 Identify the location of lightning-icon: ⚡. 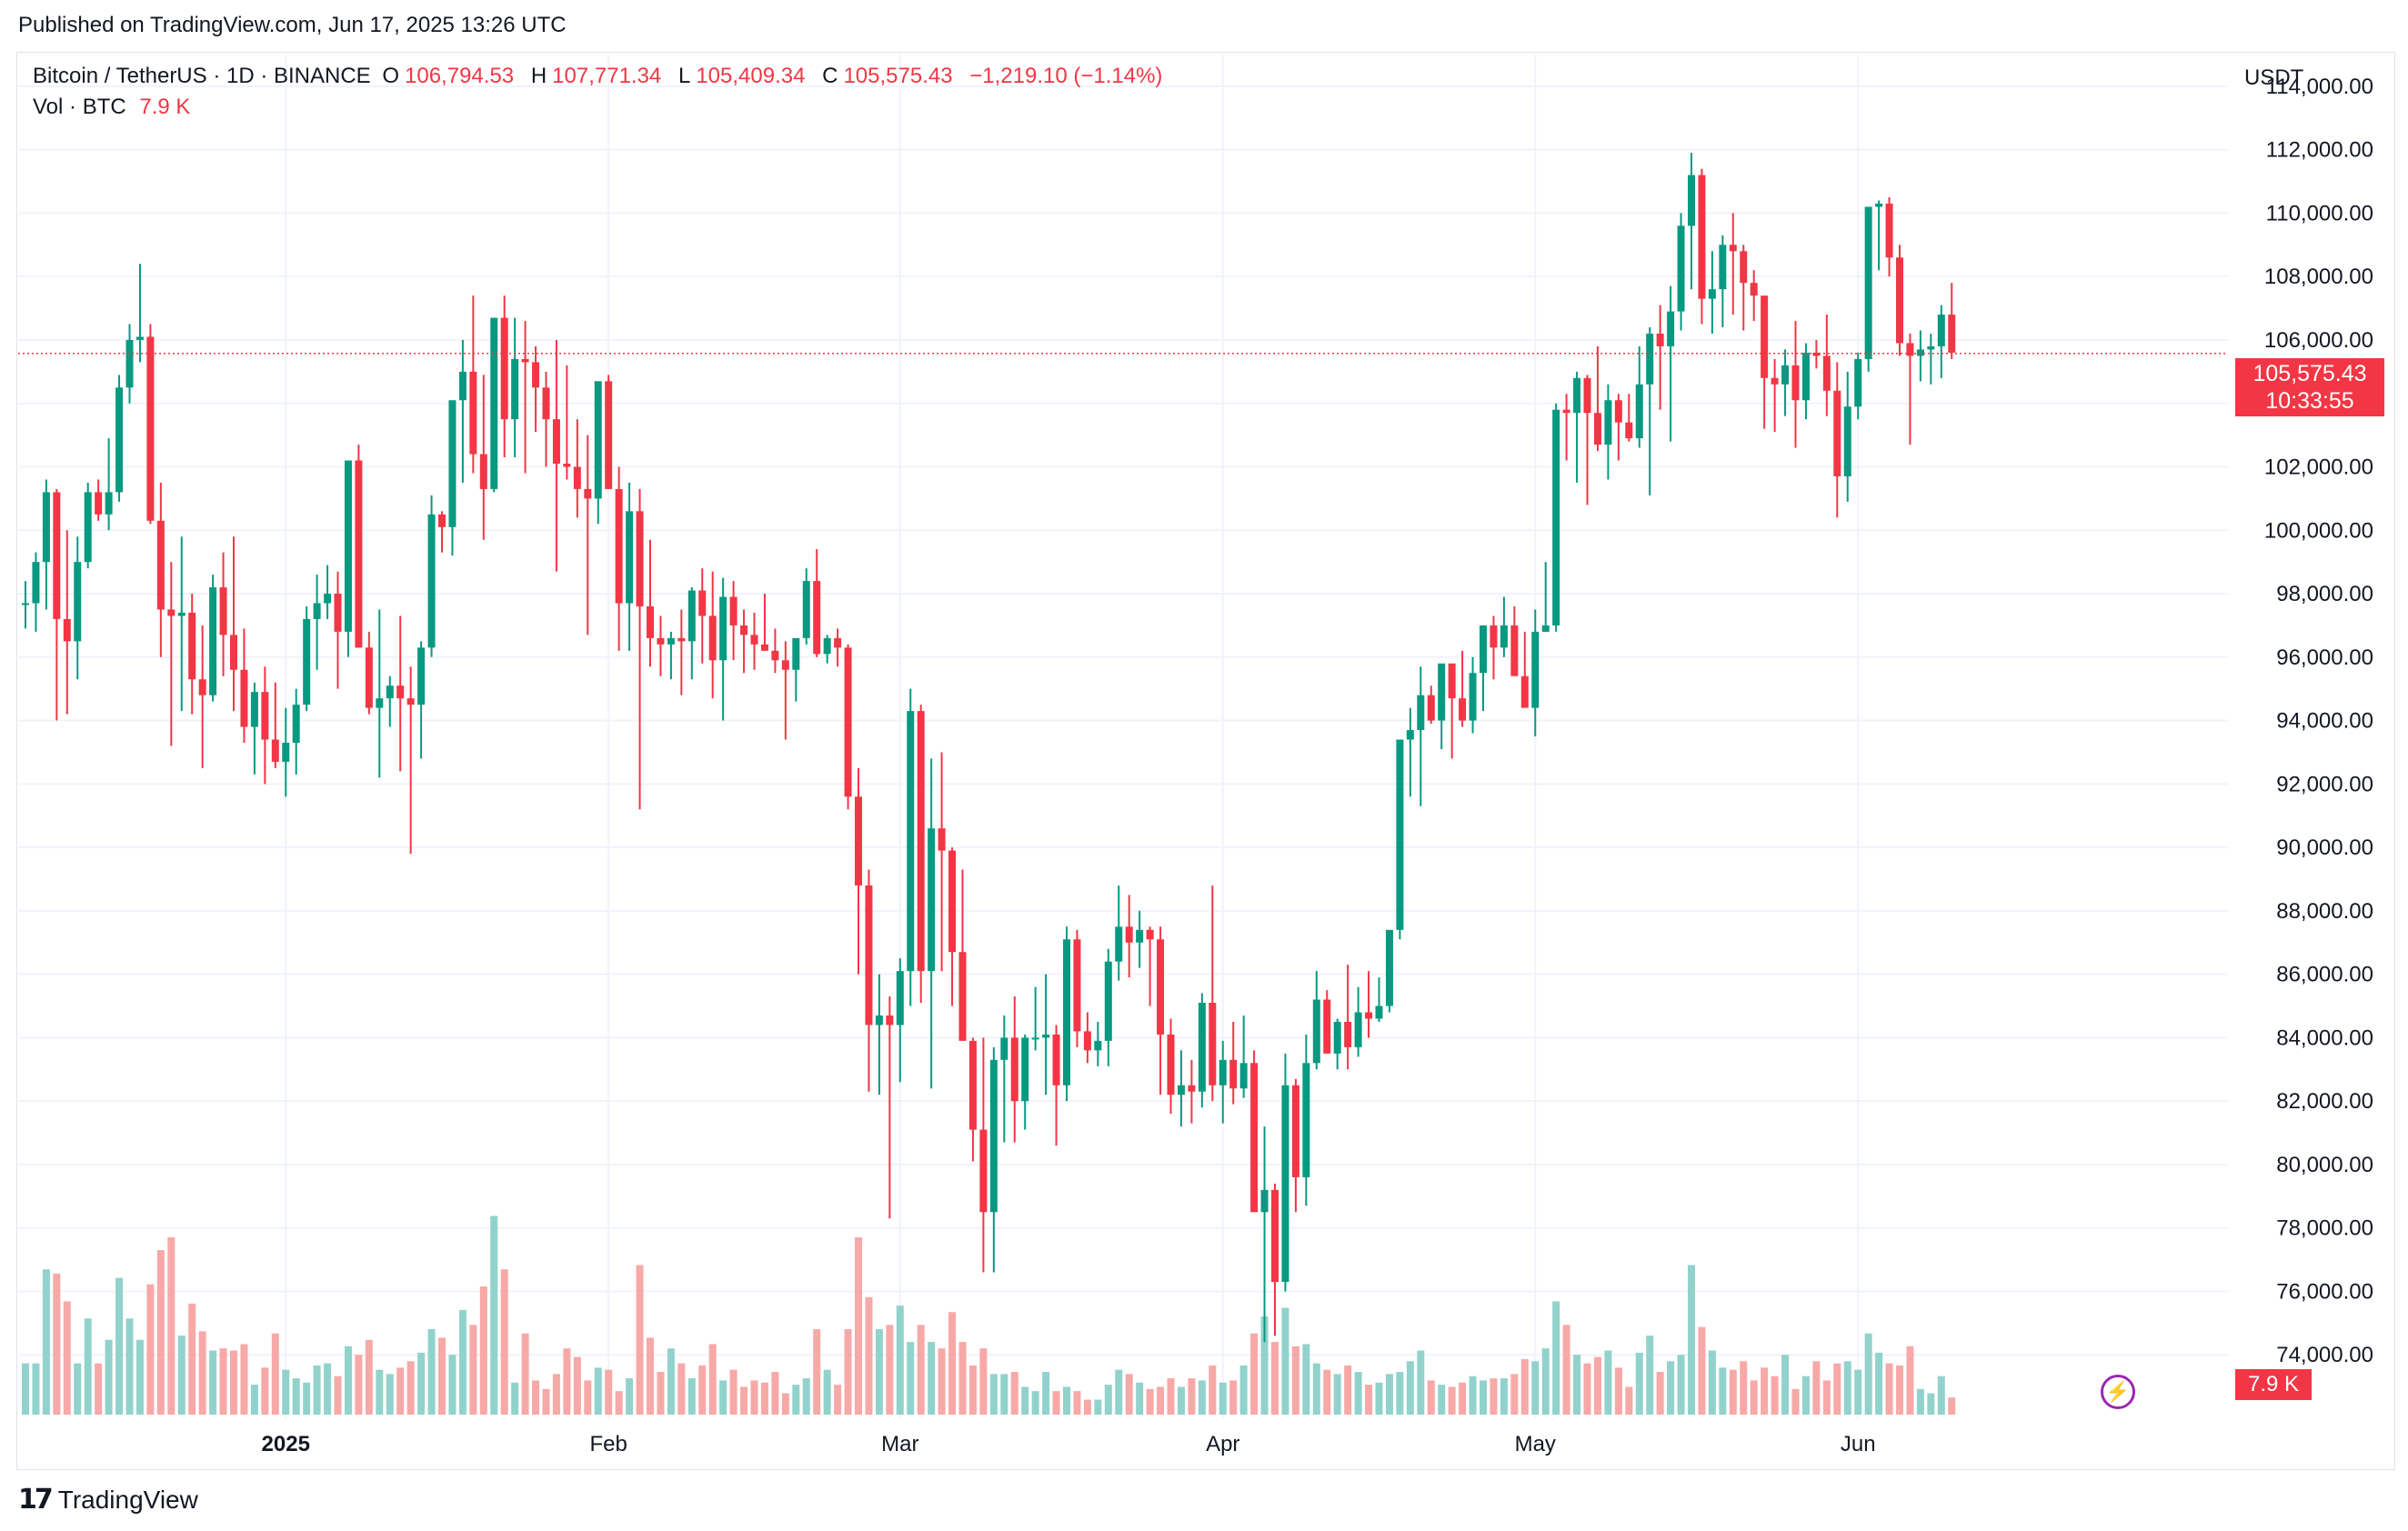
(2118, 1392).